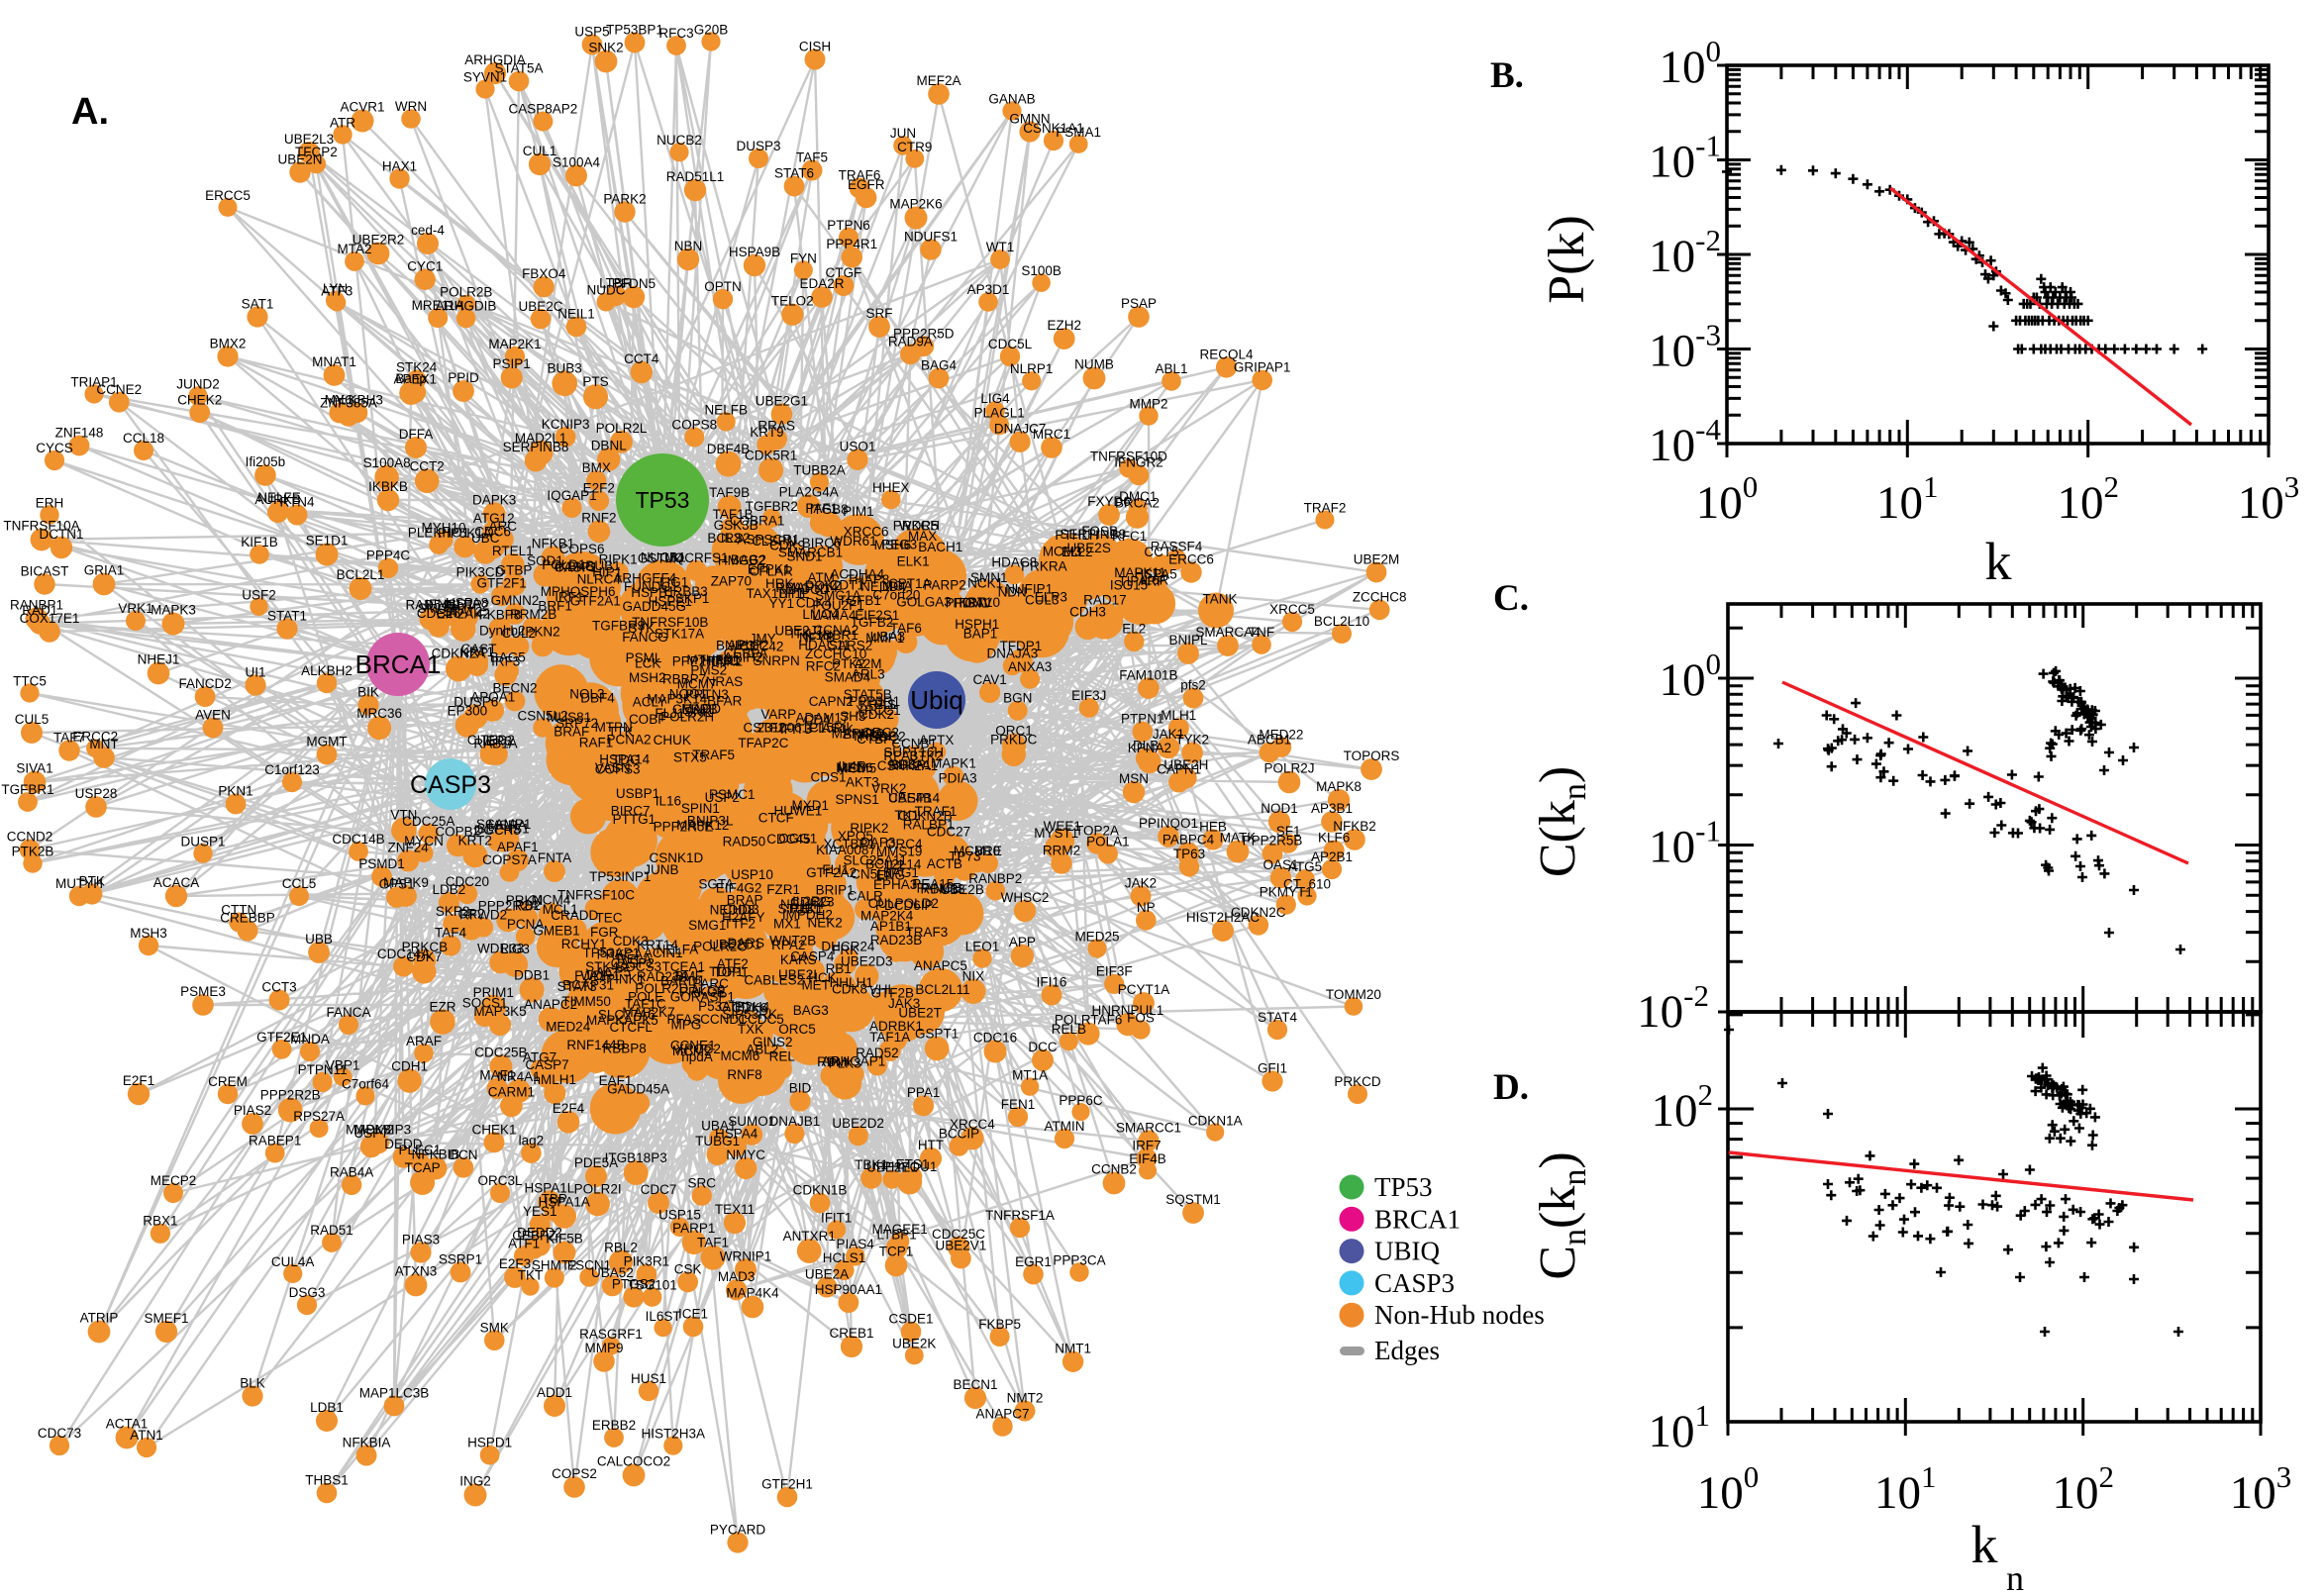 The width and height of the screenshot is (2323, 1596). What do you see at coordinates (811, 1010) in the screenshot?
I see `svg-text: BAG3` at bounding box center [811, 1010].